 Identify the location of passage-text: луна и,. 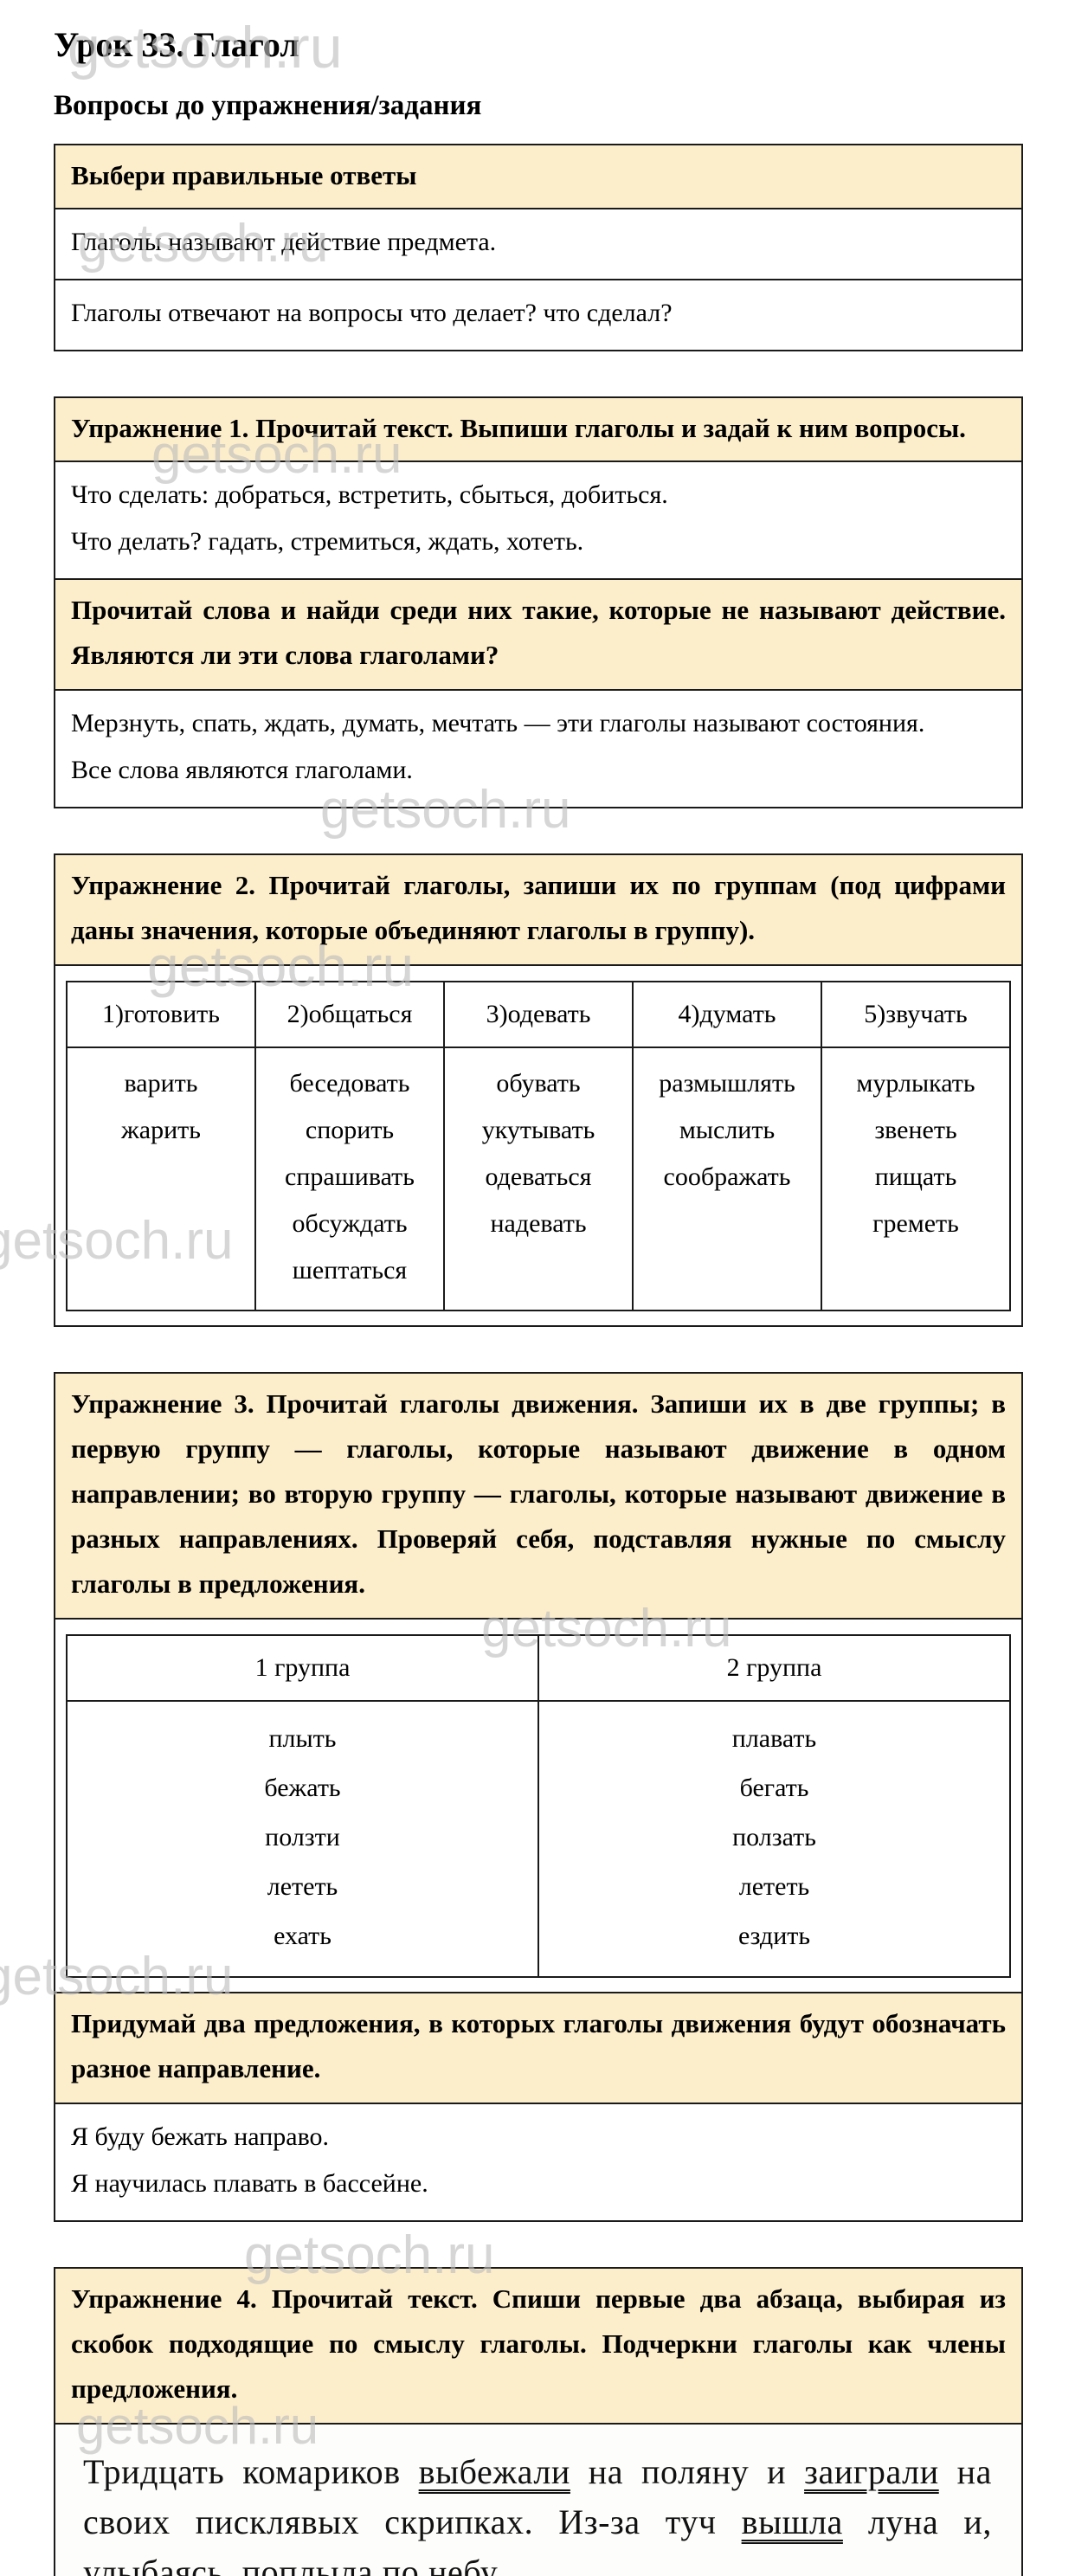
(917, 2521).